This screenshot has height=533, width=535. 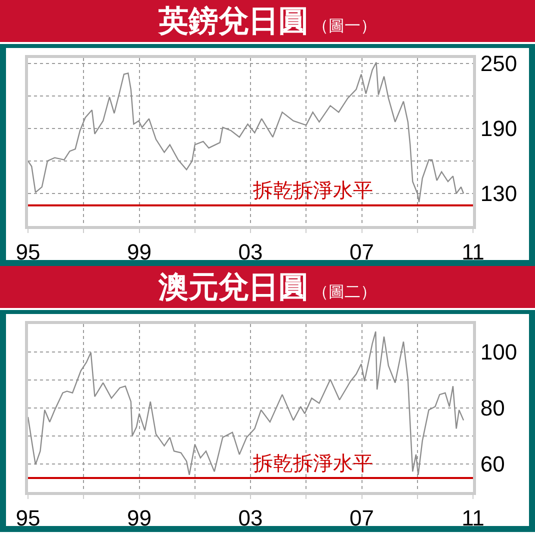 I want to click on y-tick-label: 250, so click(x=499, y=63).